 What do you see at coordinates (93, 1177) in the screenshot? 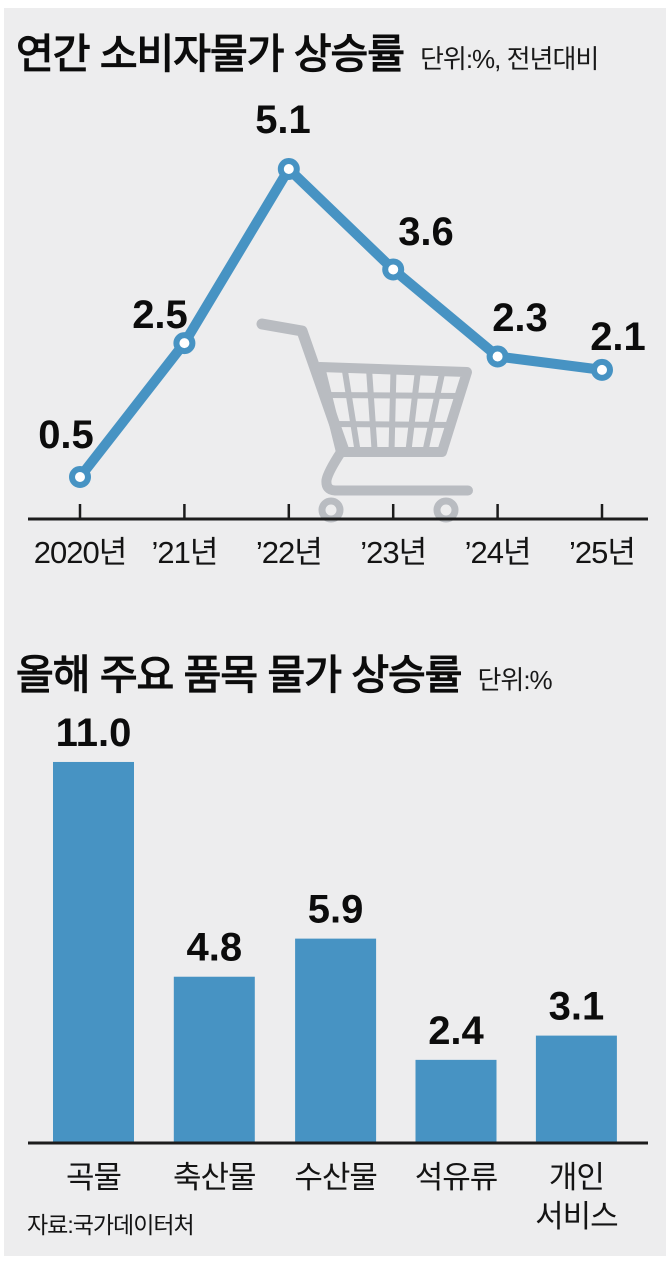
I see `x-axis-label: 곡물` at bounding box center [93, 1177].